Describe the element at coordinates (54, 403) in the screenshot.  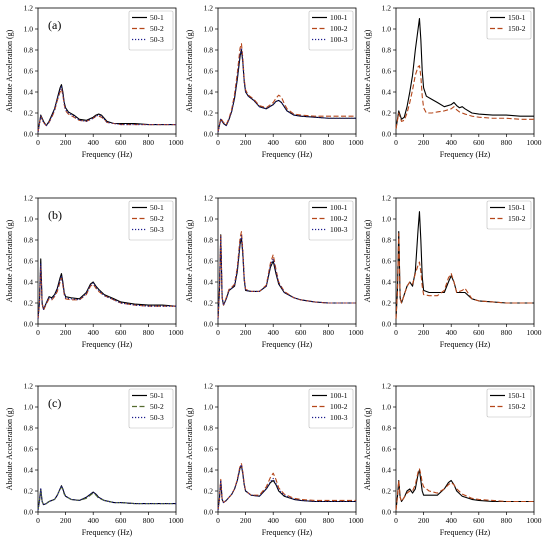
I see `panel-label: (c)` at that location.